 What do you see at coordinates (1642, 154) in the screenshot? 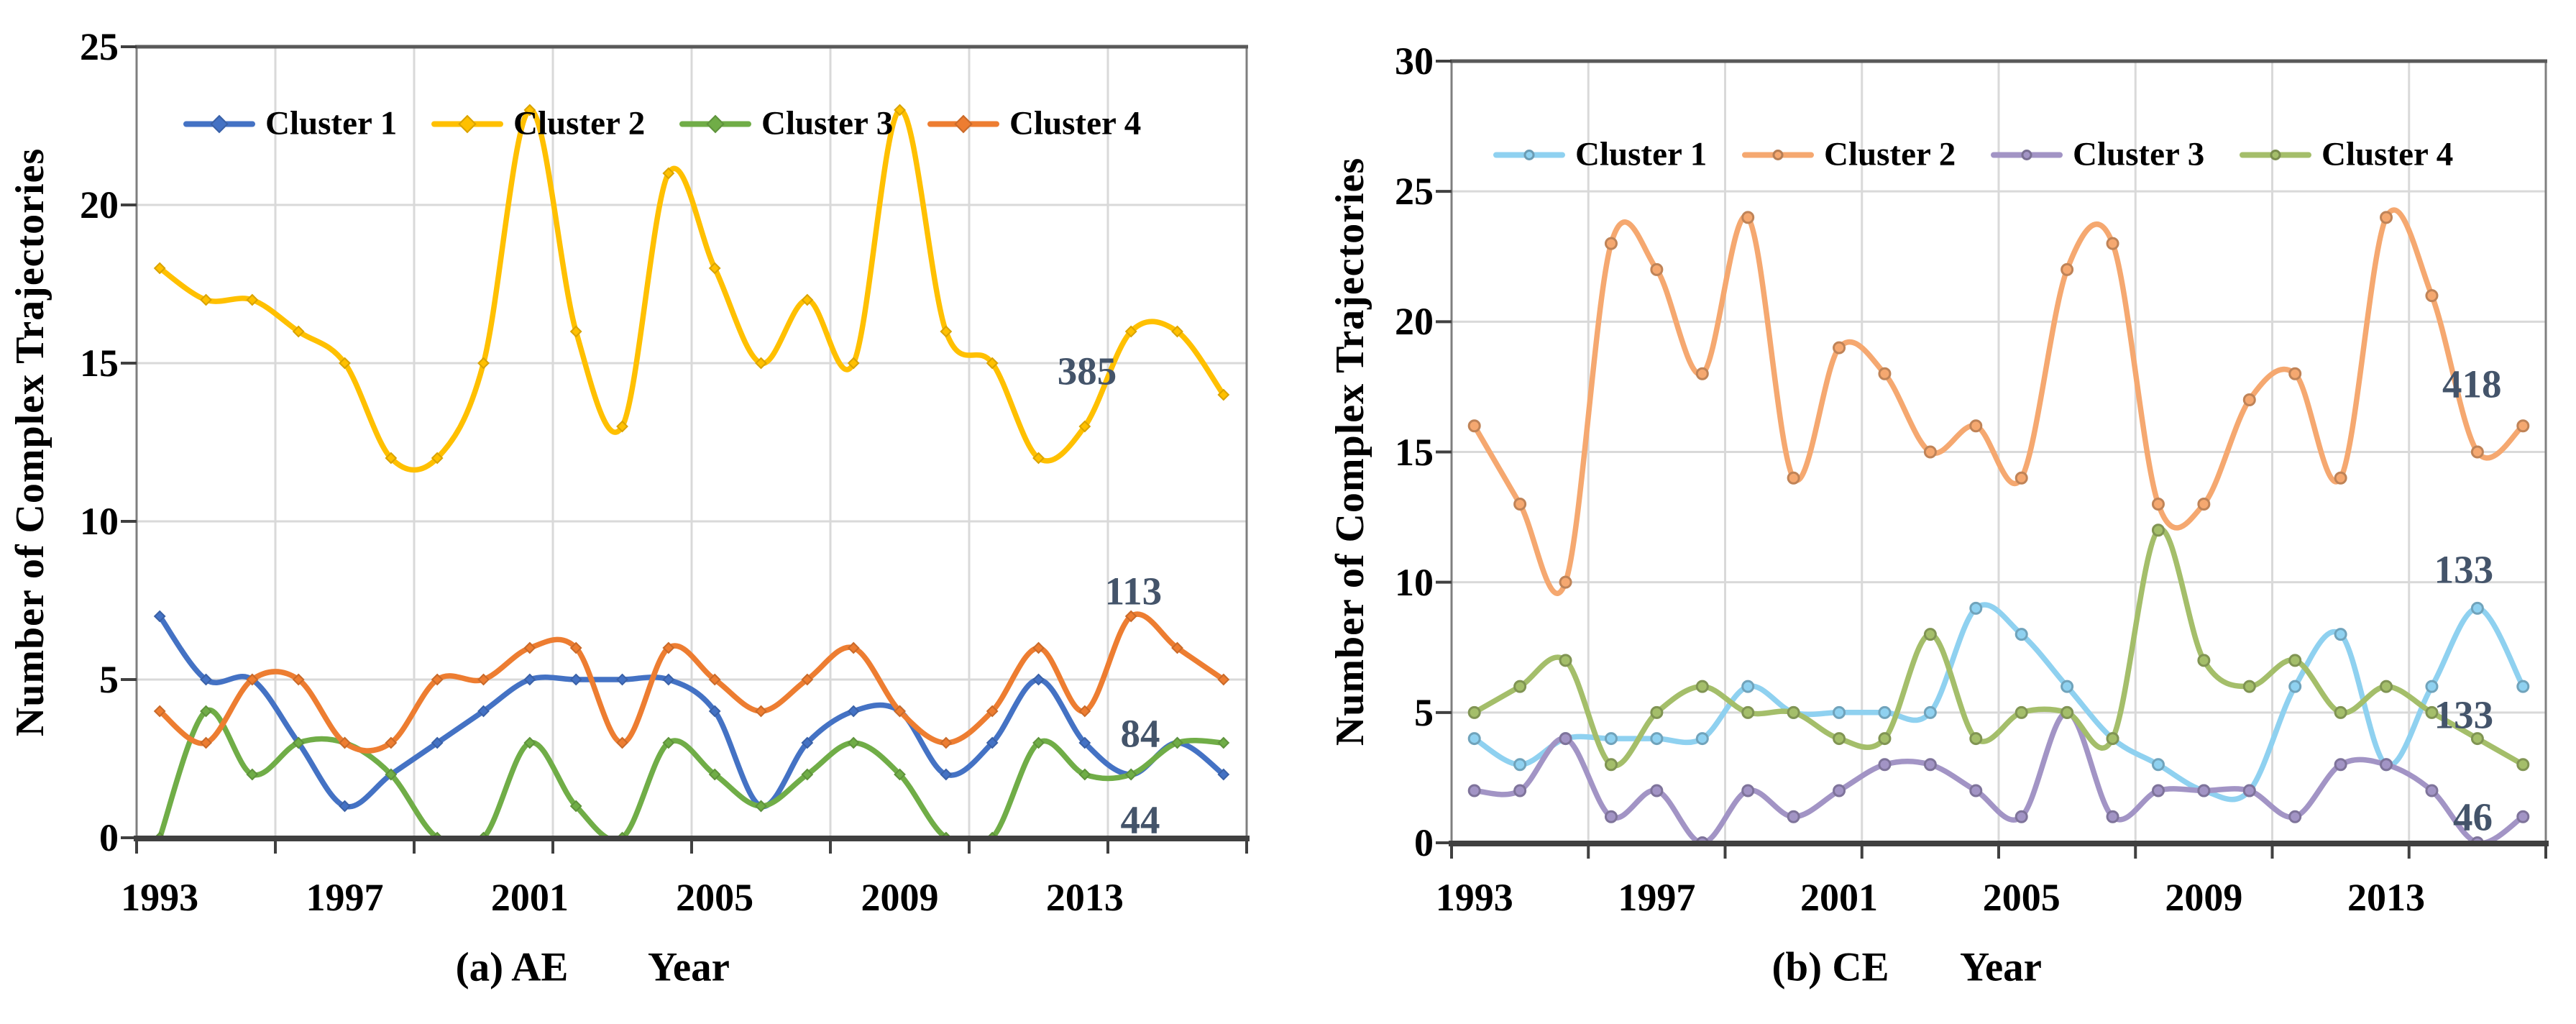
I see `ce-legend-label: Cluster 1` at bounding box center [1642, 154].